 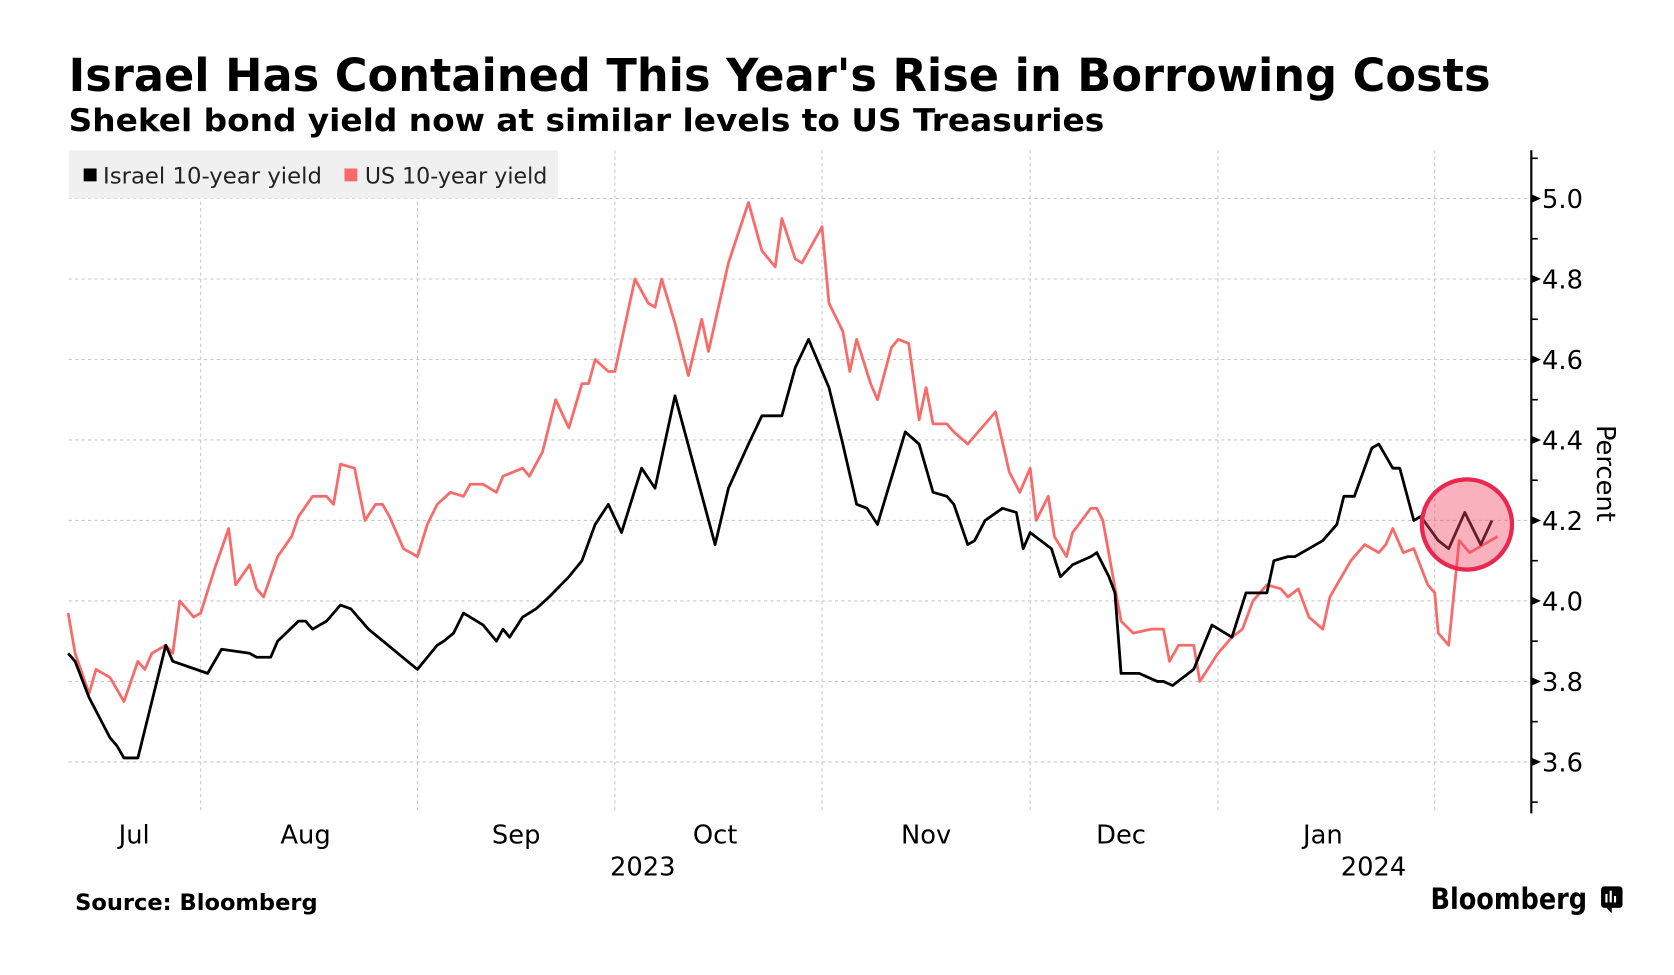 What do you see at coordinates (643, 868) in the screenshot?
I see `x-year-label: 2023` at bounding box center [643, 868].